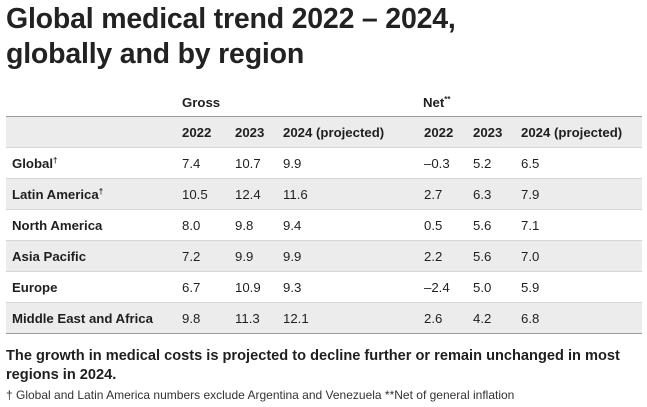  Describe the element at coordinates (348, 132) in the screenshot. I see `year-header-gross-2024: 2024 (projected)` at that location.